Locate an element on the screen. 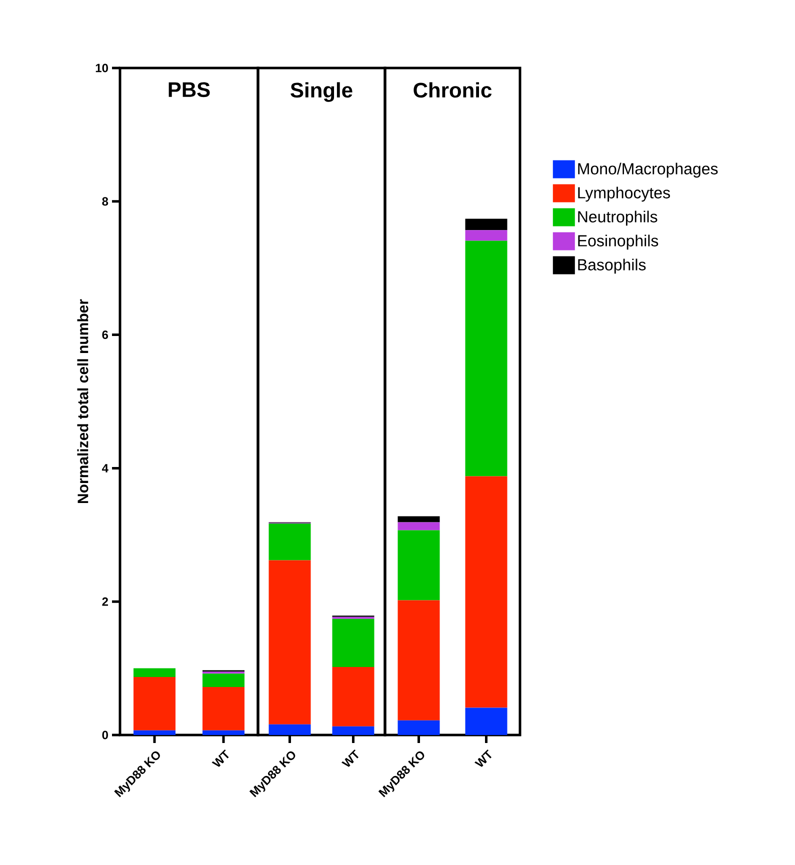  text: Single is located at coordinates (321, 92).